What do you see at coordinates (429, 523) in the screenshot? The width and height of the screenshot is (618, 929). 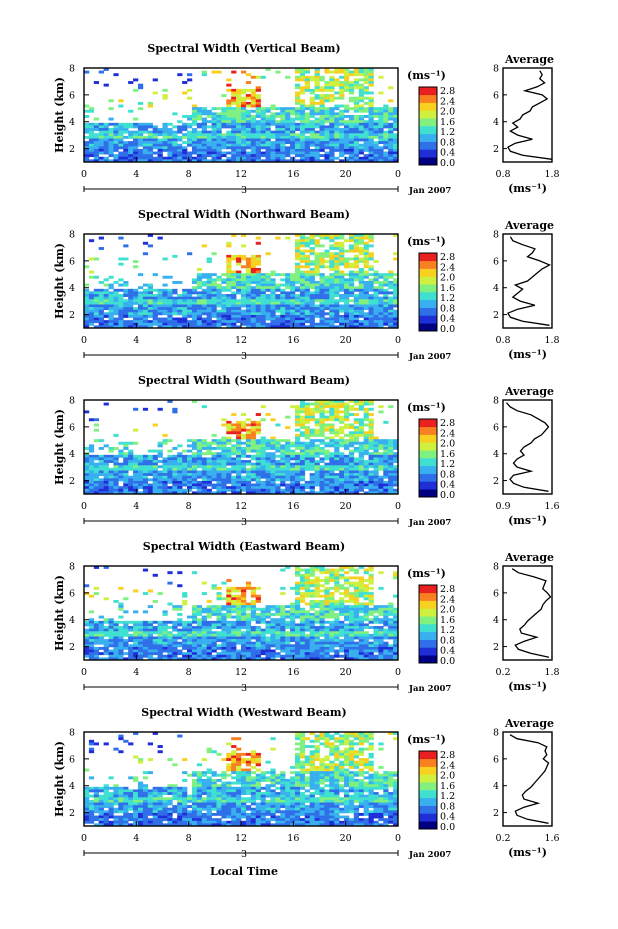 I see `date-label: Jan 2007` at bounding box center [429, 523].